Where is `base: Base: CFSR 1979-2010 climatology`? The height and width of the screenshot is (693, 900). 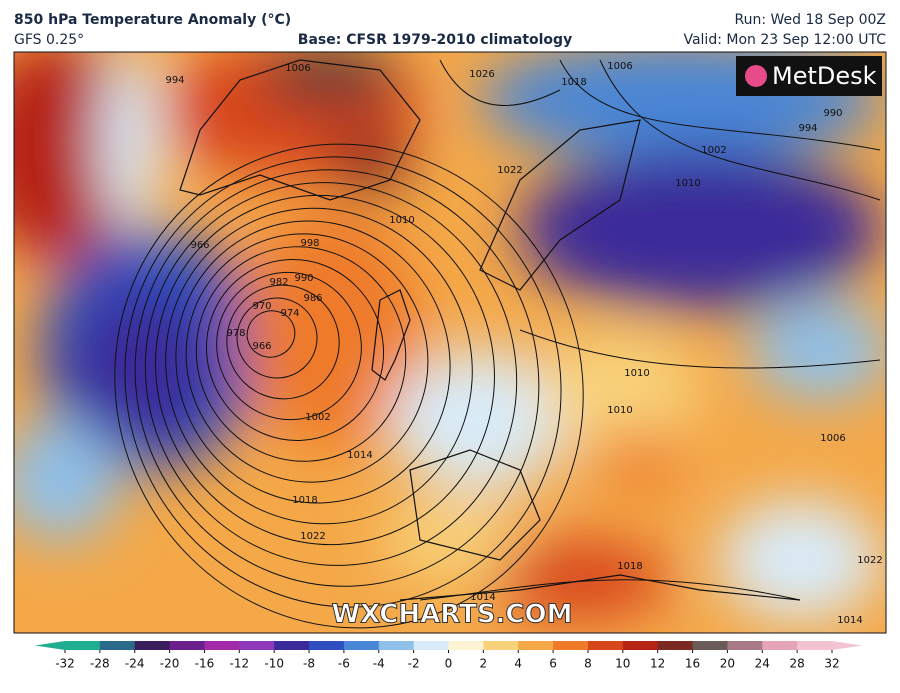 base: Base: CFSR 1979-2010 climatology is located at coordinates (435, 40).